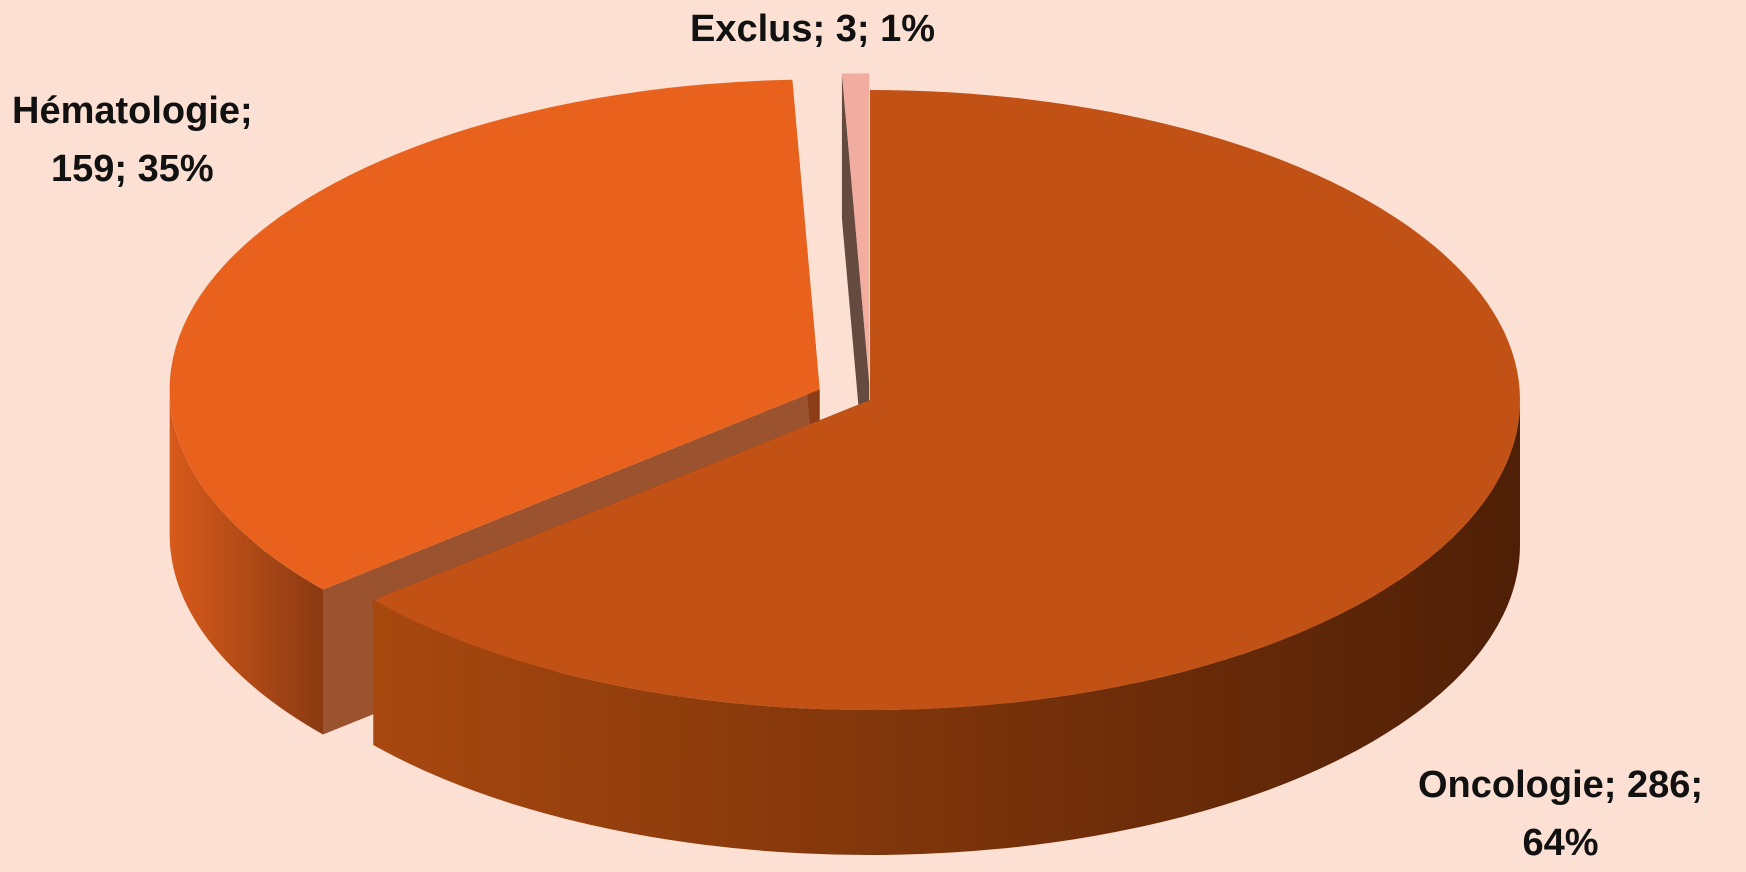 The height and width of the screenshot is (872, 1746). I want to click on label-hematologie-line2: 159; 35%, so click(132, 169).